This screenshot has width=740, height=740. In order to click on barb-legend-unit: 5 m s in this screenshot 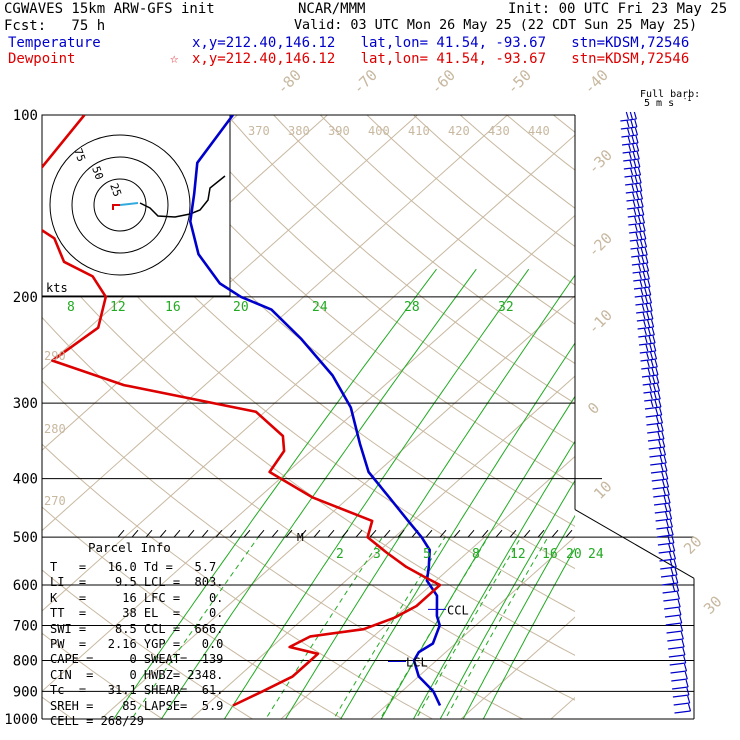, I will do `click(659, 103)`.